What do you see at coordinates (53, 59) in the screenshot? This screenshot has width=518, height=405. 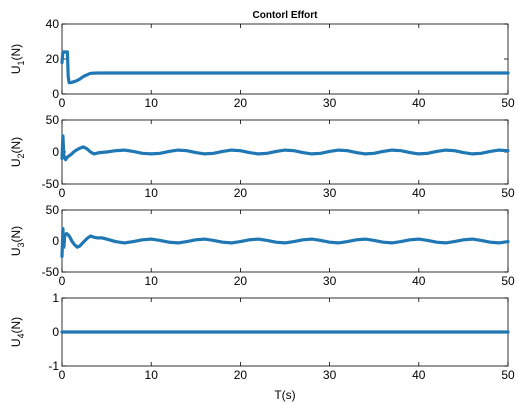 I see `y-tick-label: 20` at bounding box center [53, 59].